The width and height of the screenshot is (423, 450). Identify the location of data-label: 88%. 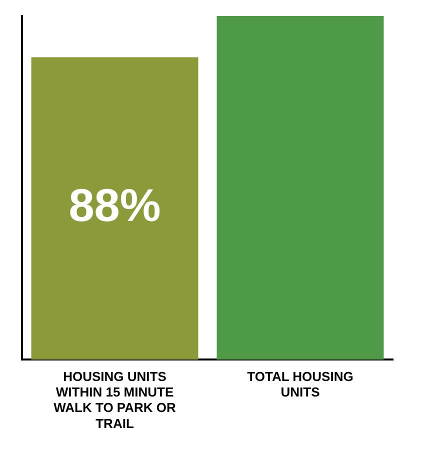
(114, 205).